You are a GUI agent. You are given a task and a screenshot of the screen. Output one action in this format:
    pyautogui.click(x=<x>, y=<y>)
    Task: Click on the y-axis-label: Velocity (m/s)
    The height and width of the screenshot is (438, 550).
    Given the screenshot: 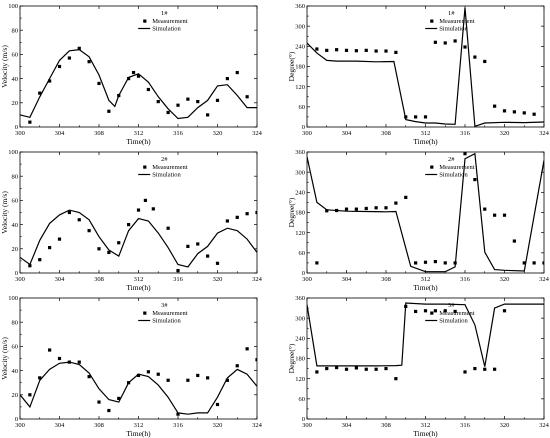 What is the action you would take?
    pyautogui.click(x=4, y=212)
    